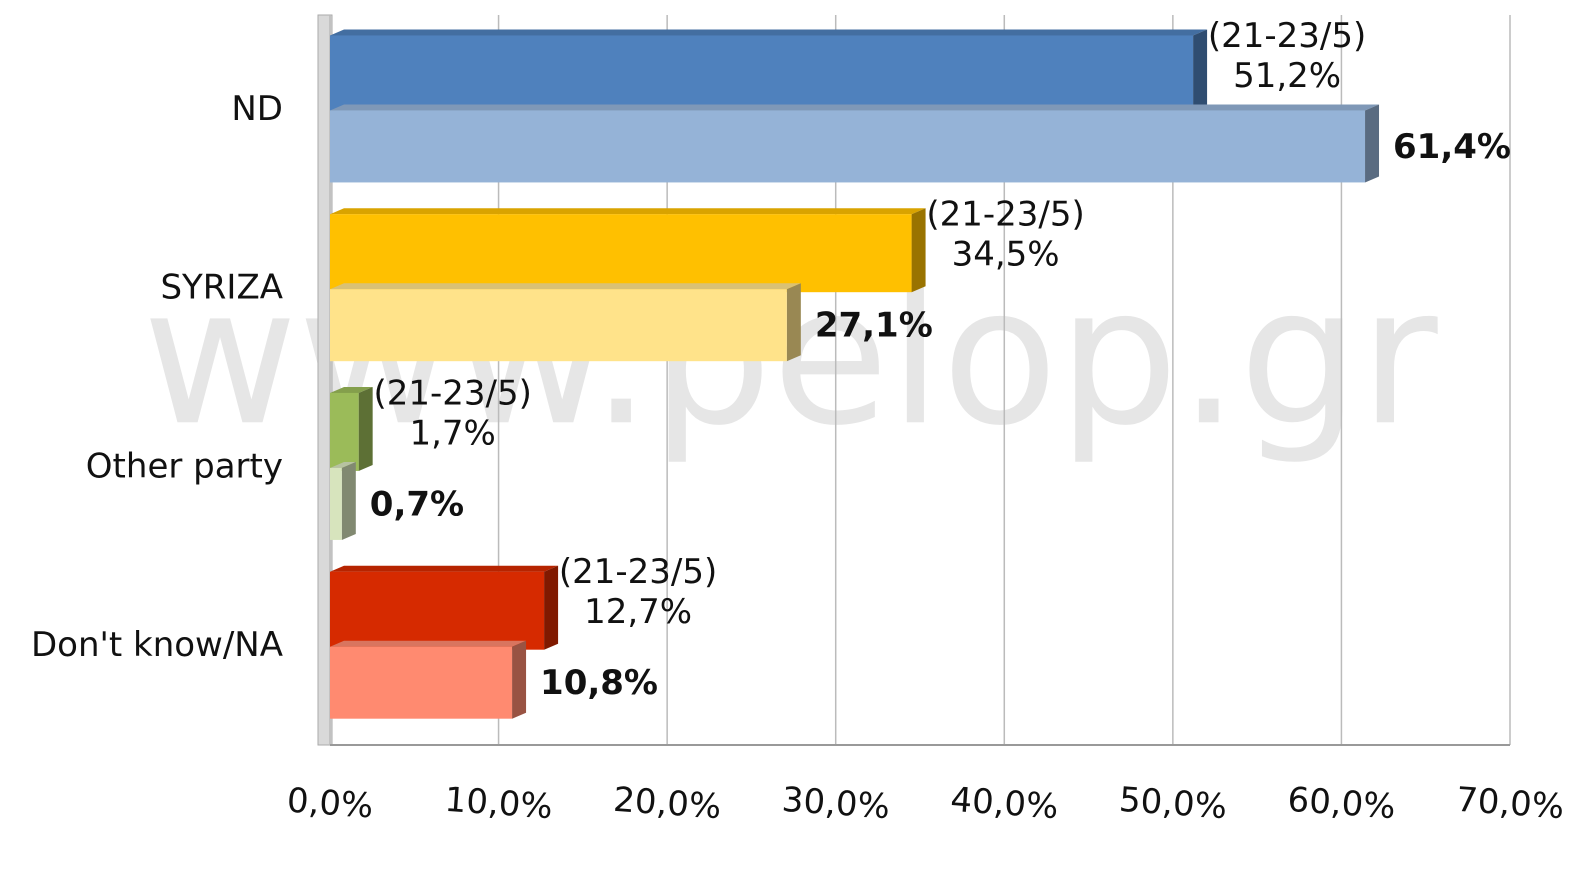 The height and width of the screenshot is (887, 1589). I want to click on x-tick-label: 10,0%, so click(498, 803).